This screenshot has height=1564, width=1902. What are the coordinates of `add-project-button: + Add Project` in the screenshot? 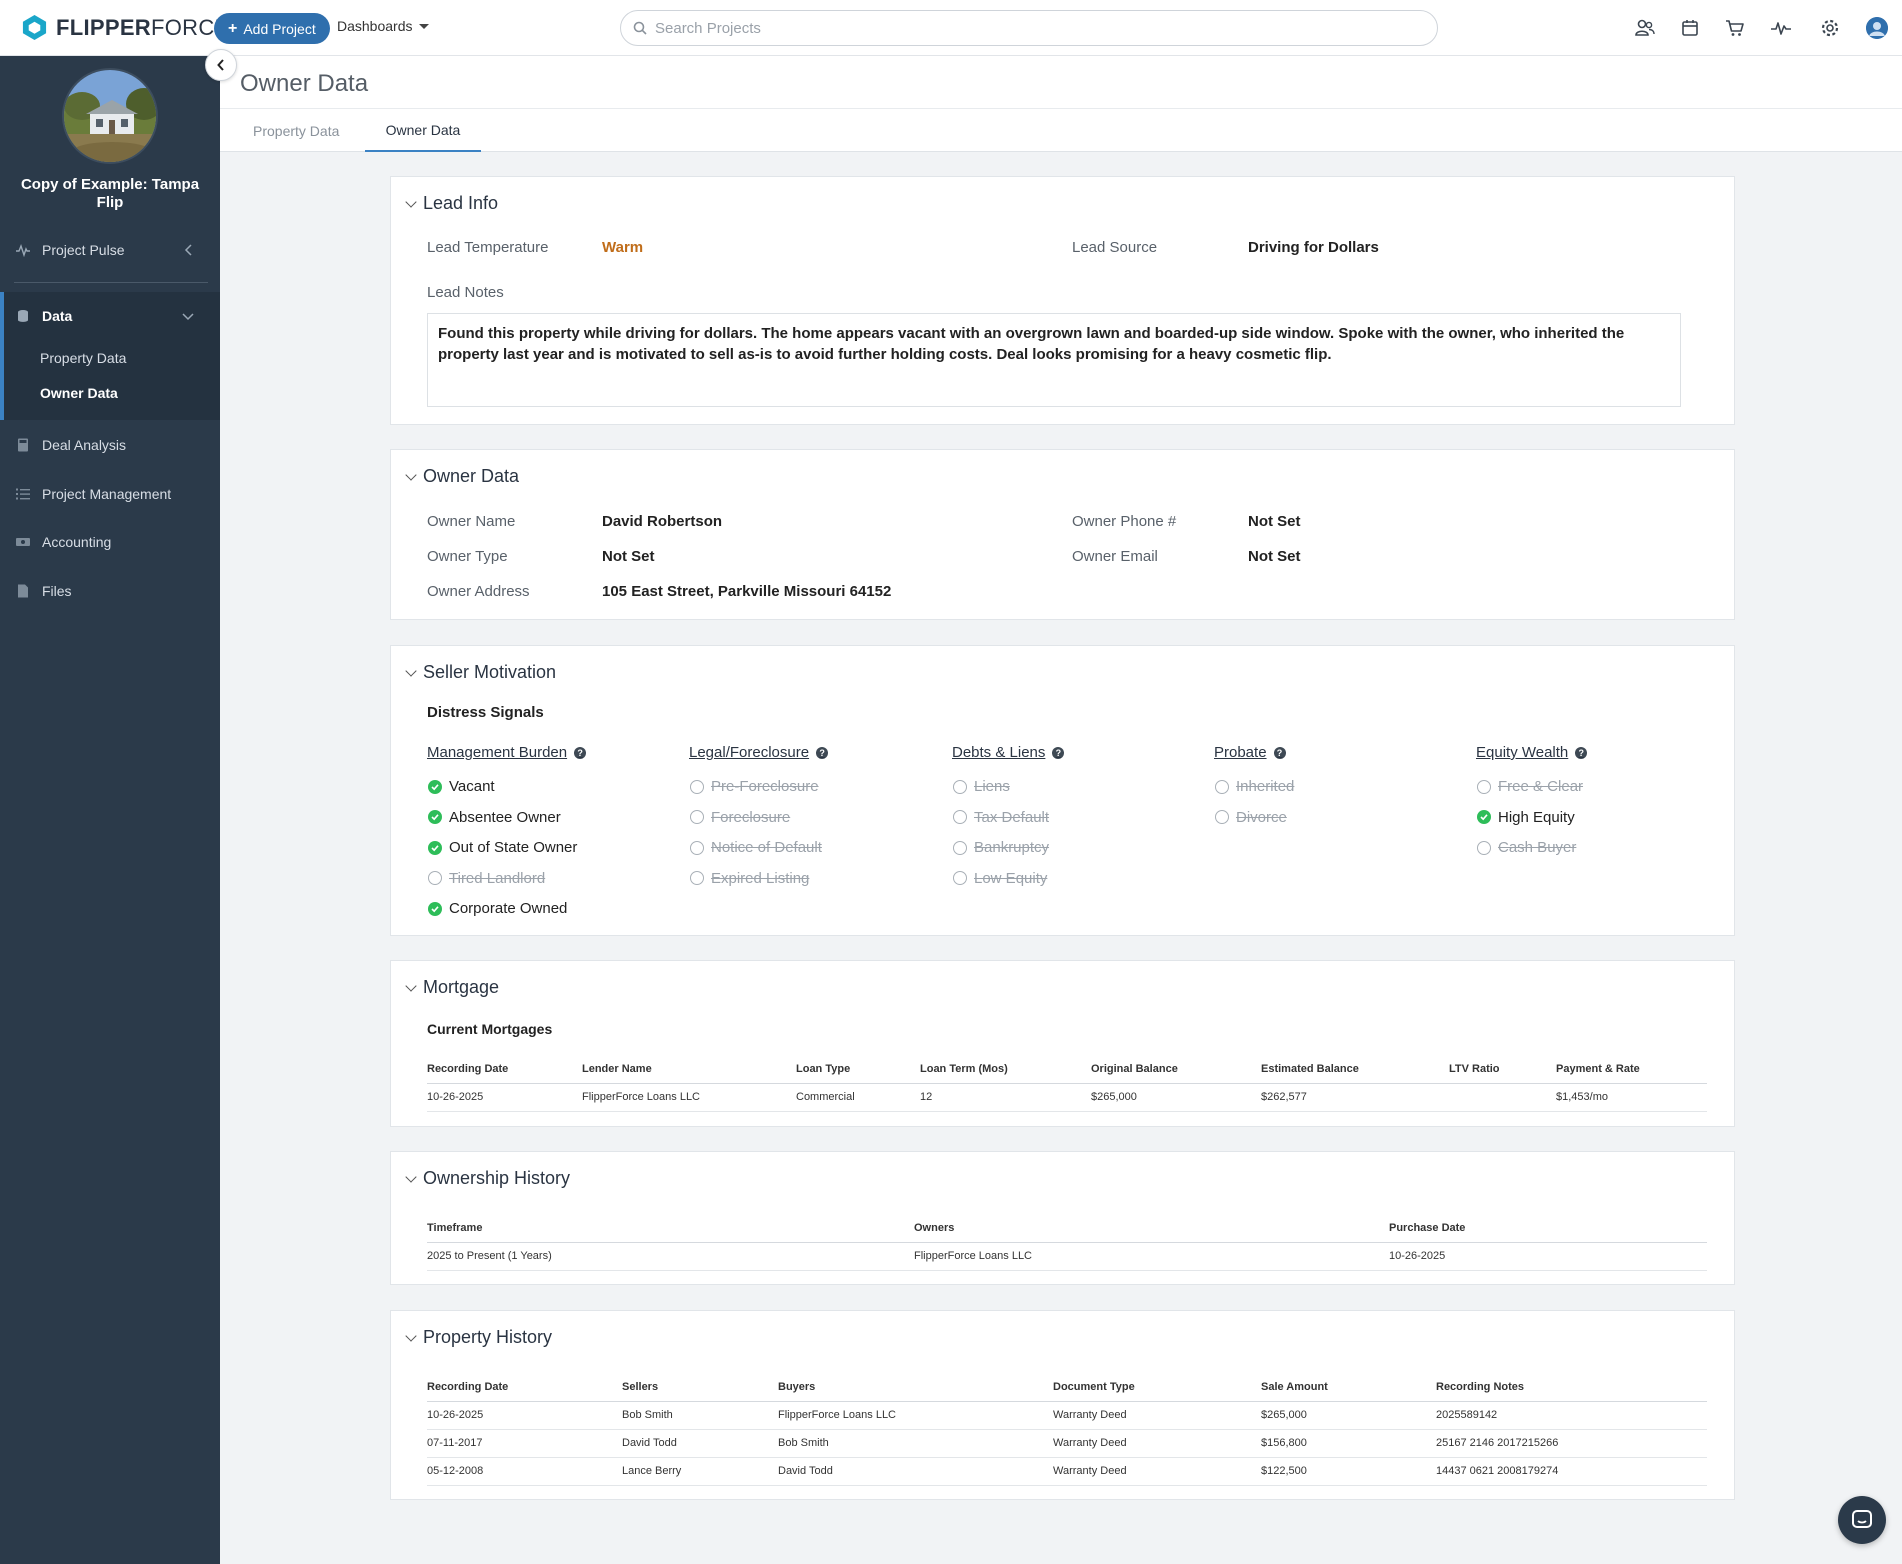 It's located at (272, 28).